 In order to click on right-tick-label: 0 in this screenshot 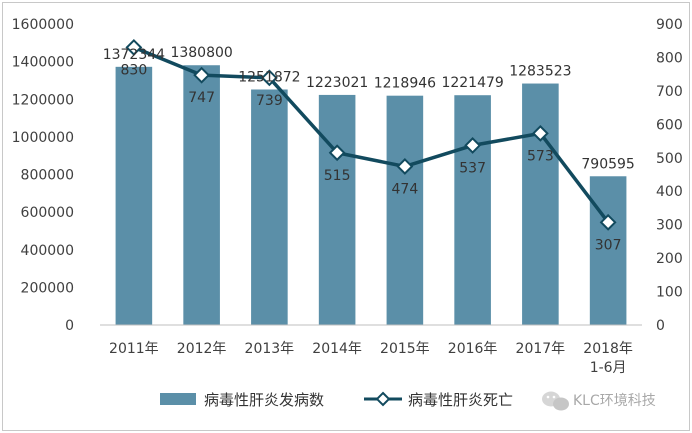, I will do `click(660, 326)`.